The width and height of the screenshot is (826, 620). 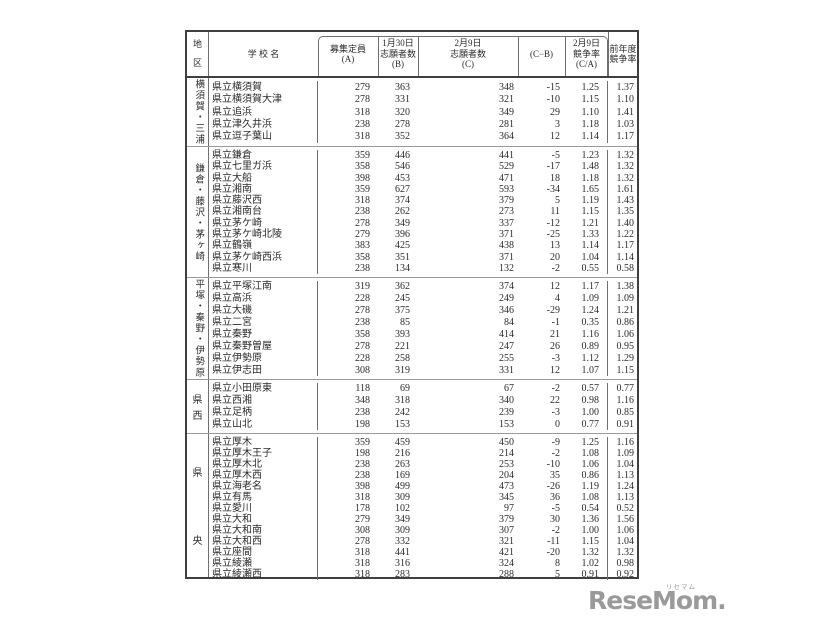 I want to click on rate-value: 1.24, so click(x=586, y=310).